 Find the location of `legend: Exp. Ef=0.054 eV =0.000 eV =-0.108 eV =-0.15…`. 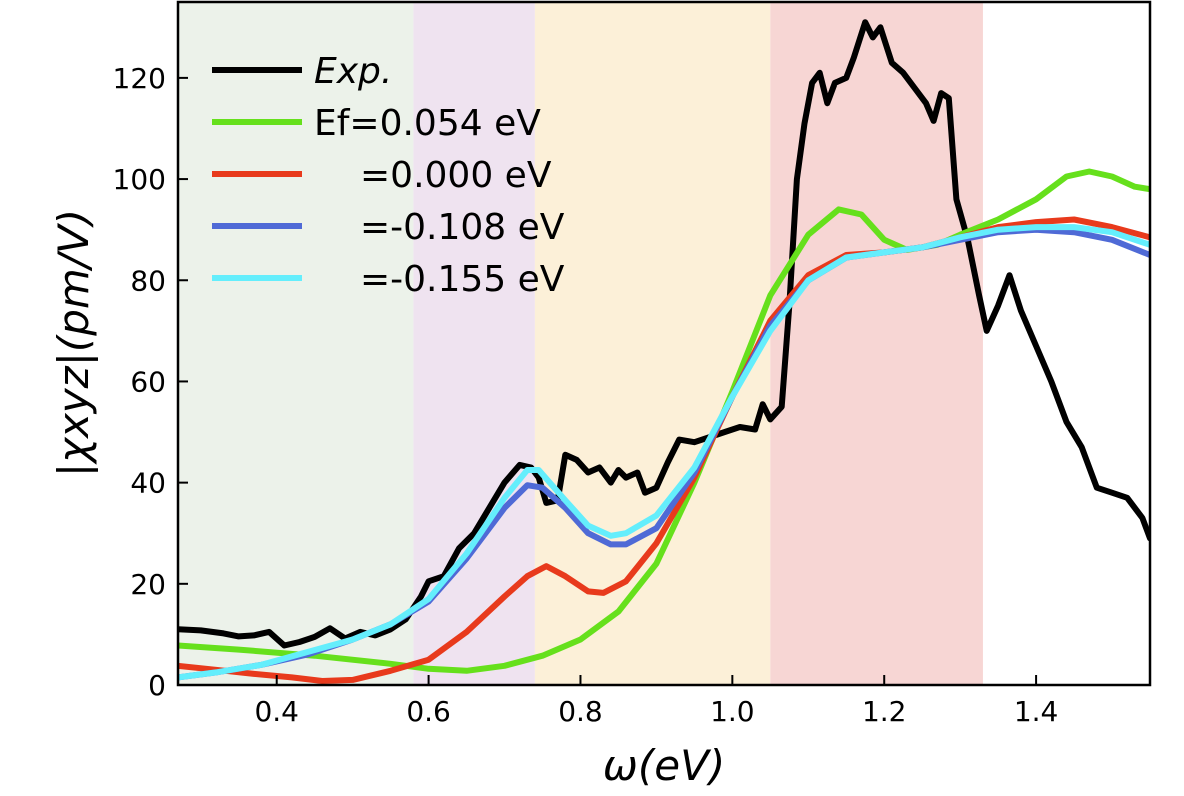

legend: Exp. Ef=0.054 eV =0.000 eV =-0.108 eV =-0.15… is located at coordinates (388, 175).